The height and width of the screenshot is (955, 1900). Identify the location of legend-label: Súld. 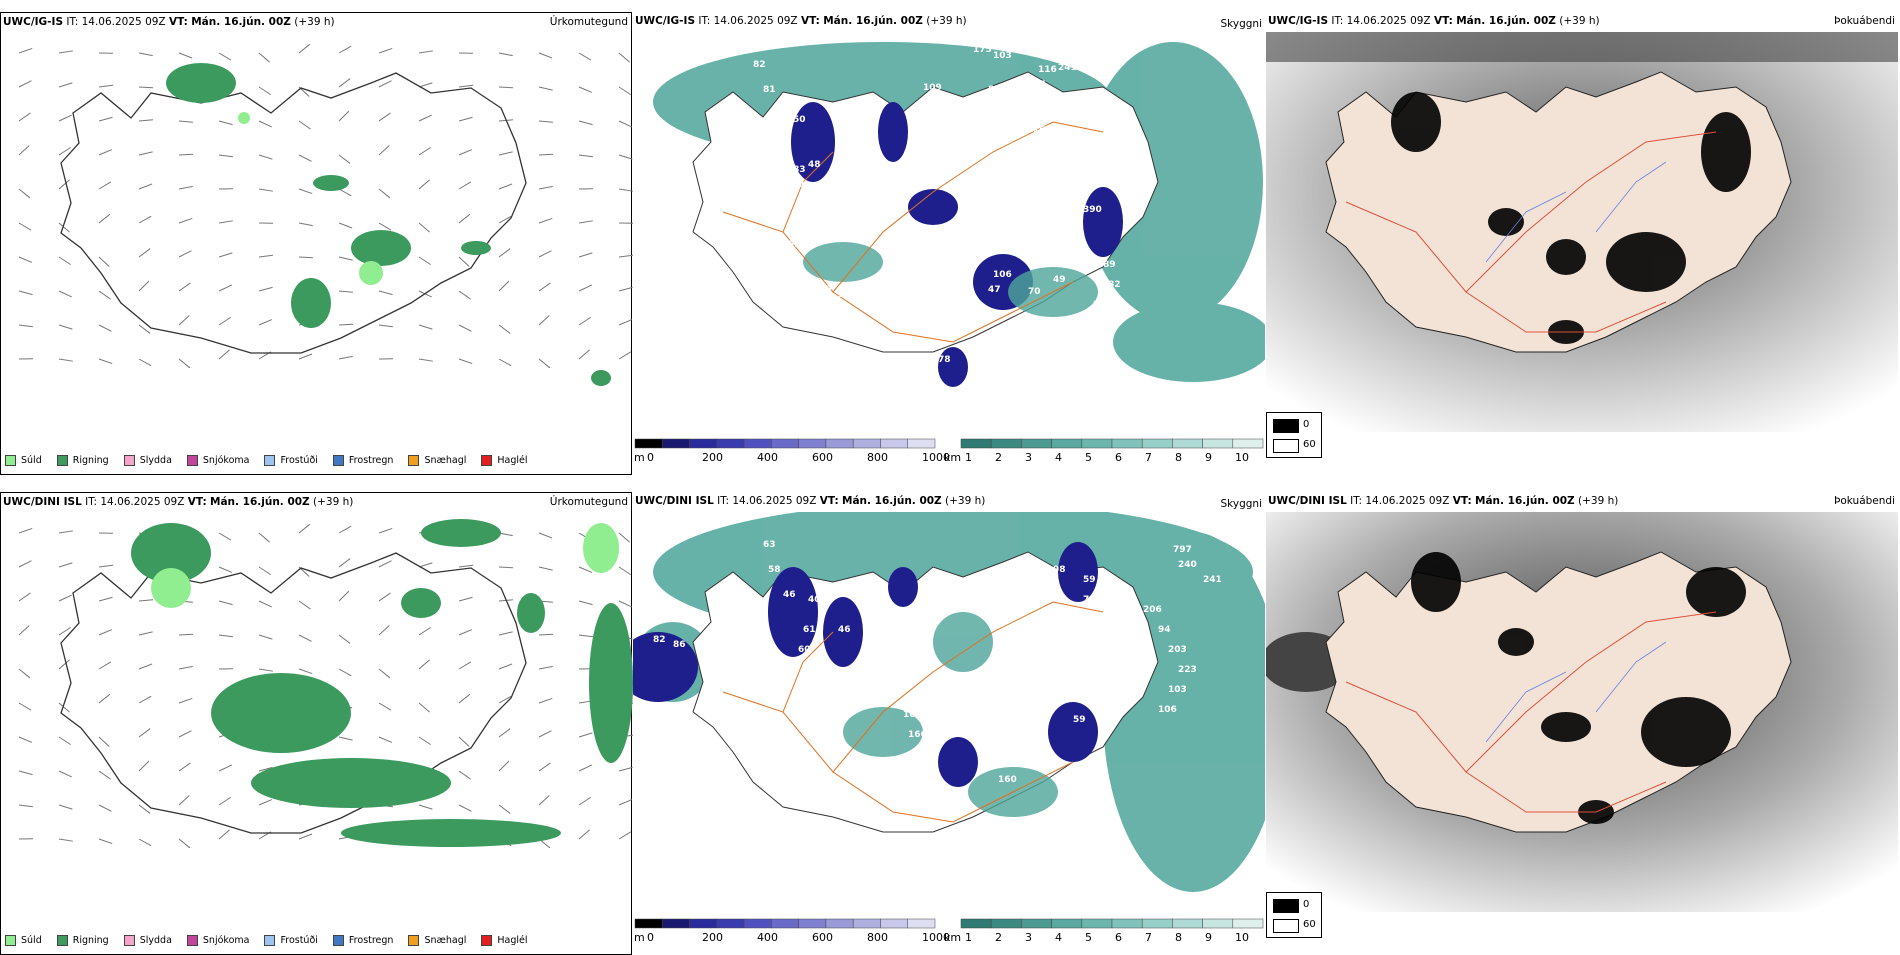
(31, 940).